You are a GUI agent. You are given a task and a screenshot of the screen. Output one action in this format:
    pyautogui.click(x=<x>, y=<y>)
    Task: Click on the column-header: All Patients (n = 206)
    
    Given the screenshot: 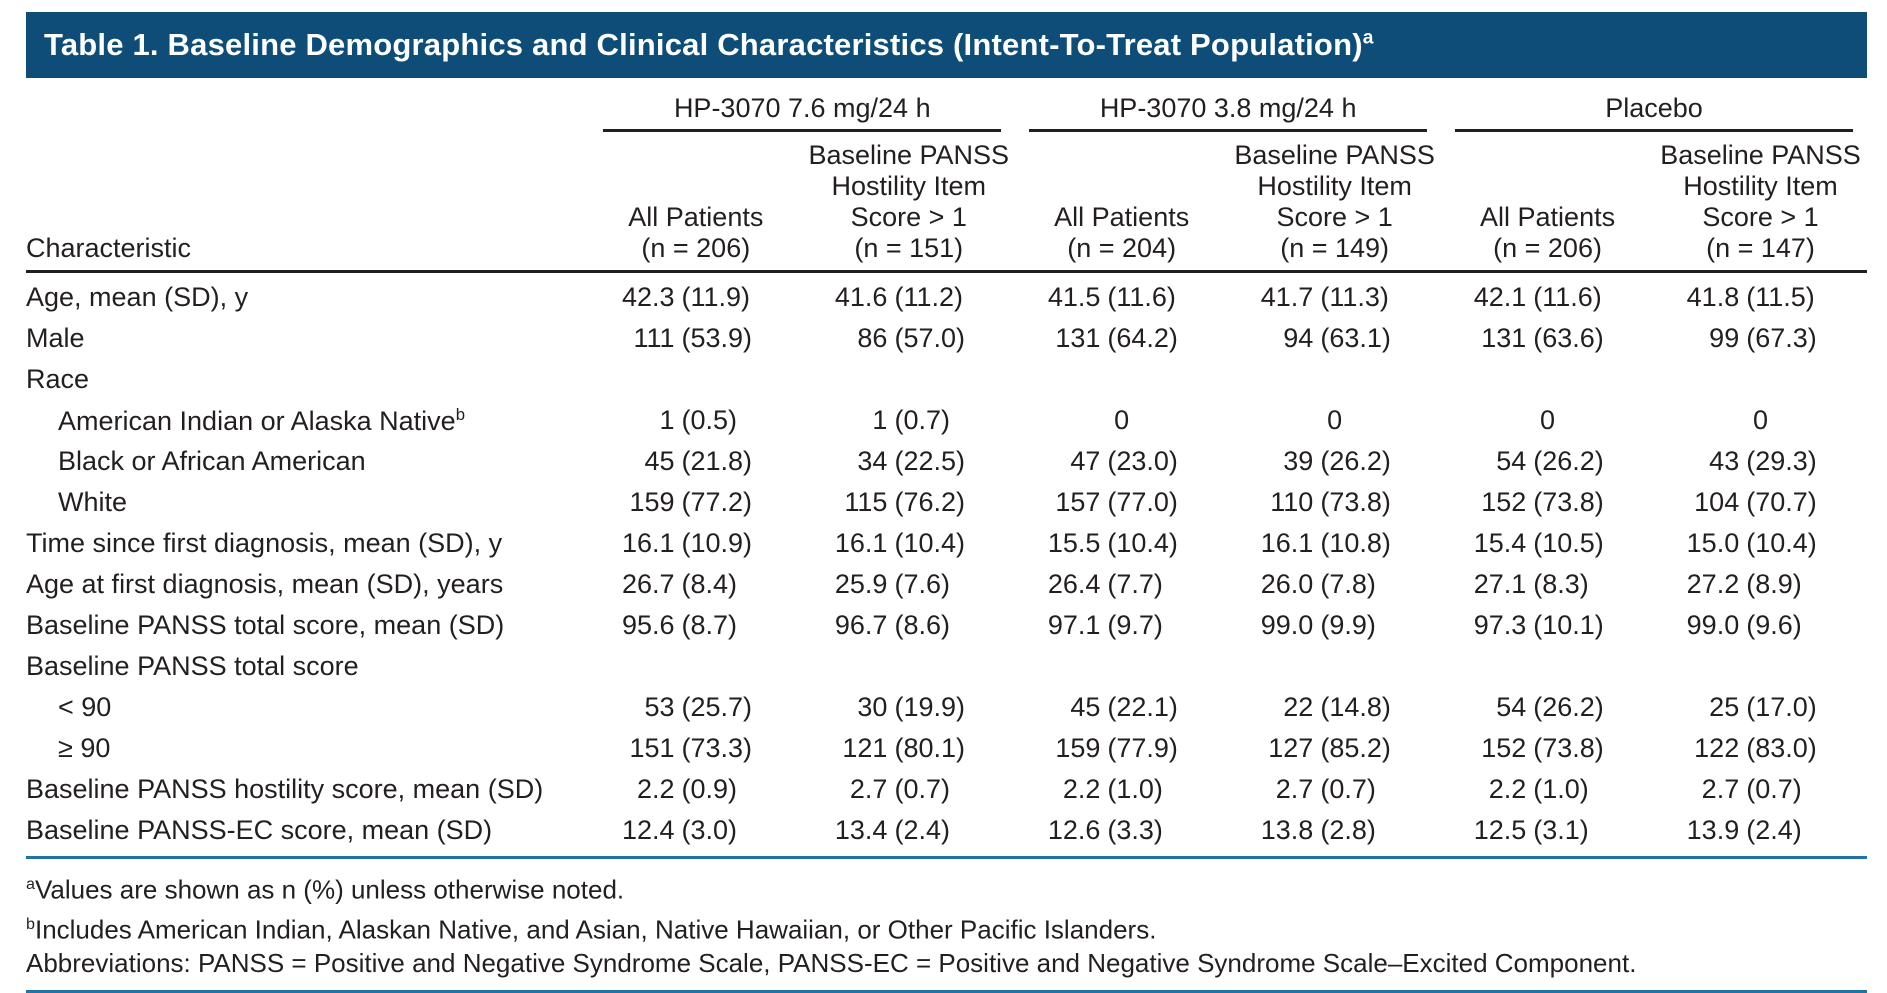 What is the action you would take?
    pyautogui.click(x=1548, y=202)
    